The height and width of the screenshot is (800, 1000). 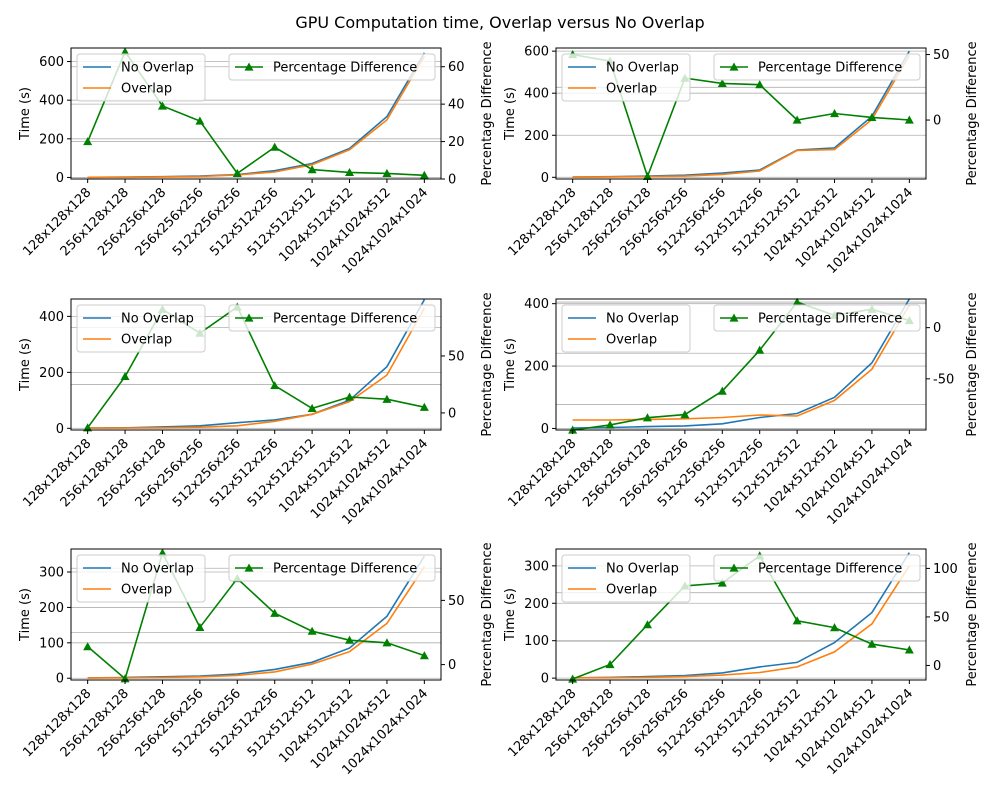 I want to click on y-tick-label: 600, so click(x=536, y=52).